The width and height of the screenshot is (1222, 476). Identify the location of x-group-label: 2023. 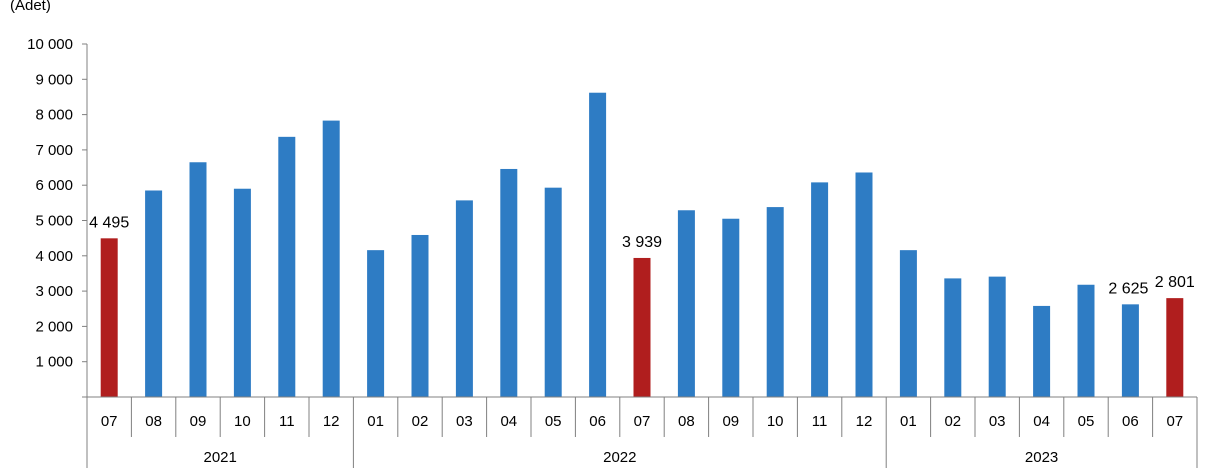
(1041, 457).